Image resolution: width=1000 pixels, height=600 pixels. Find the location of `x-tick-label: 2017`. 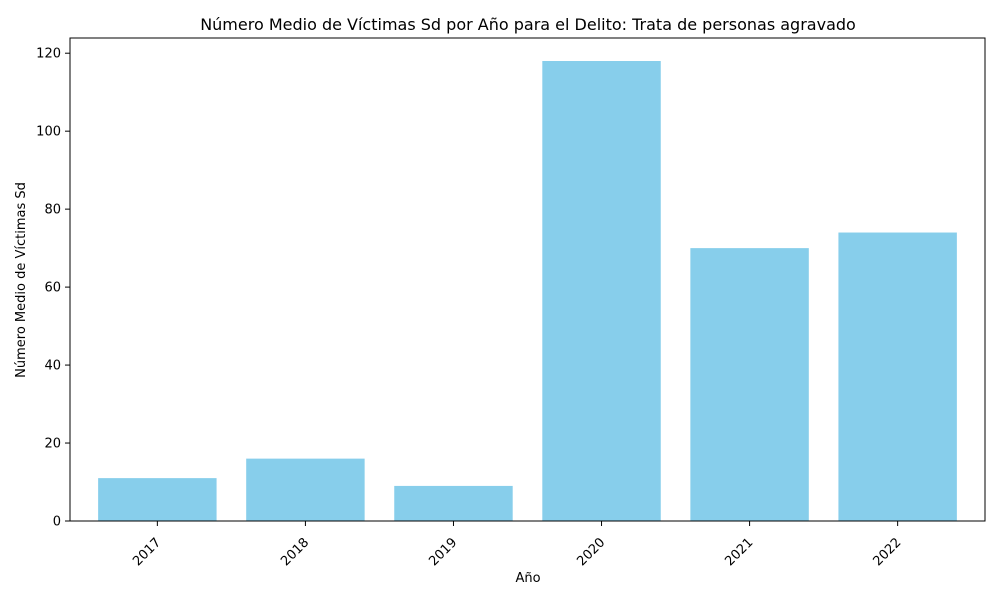

x-tick-label: 2017 is located at coordinates (147, 552).